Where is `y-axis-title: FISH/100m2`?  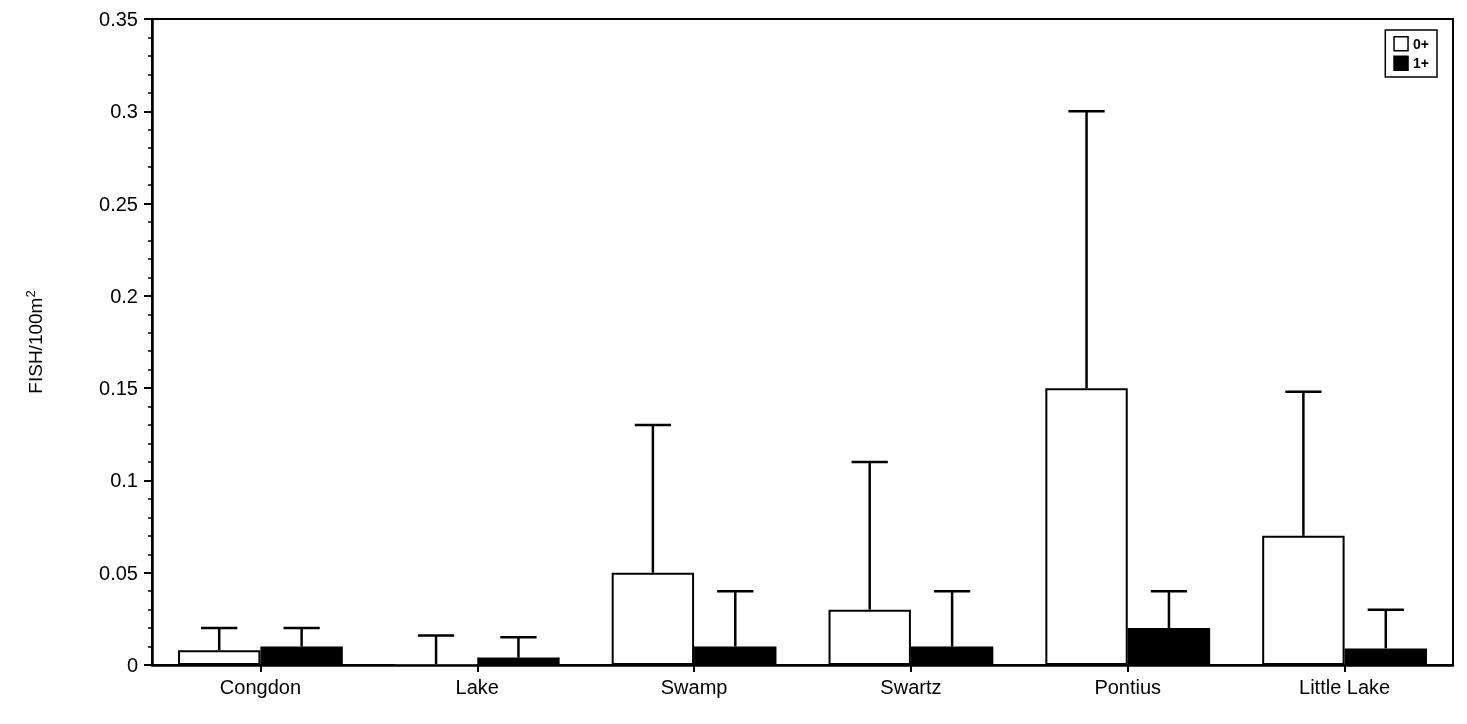
y-axis-title: FISH/100m2 is located at coordinates (34, 342).